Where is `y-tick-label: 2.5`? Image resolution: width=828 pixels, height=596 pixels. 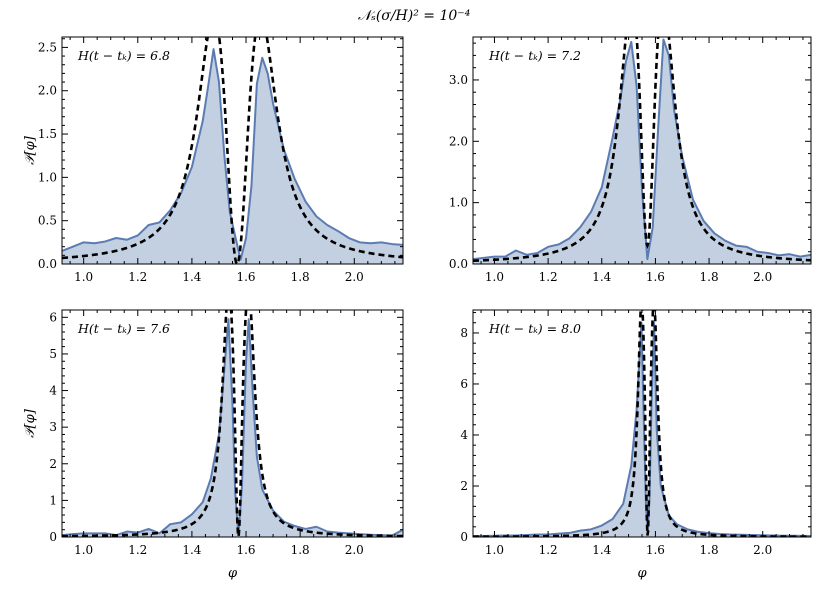
y-tick-label: 2.5 is located at coordinates (47, 47).